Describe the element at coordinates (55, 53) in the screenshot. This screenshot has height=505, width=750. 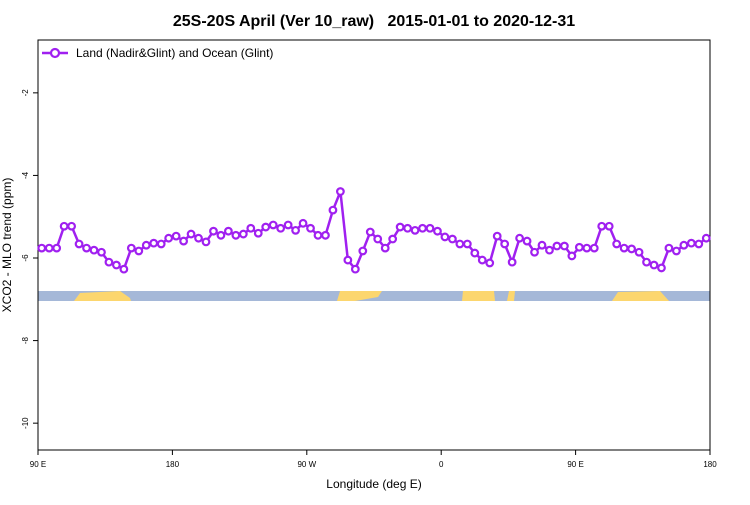
I see `legend-marker` at that location.